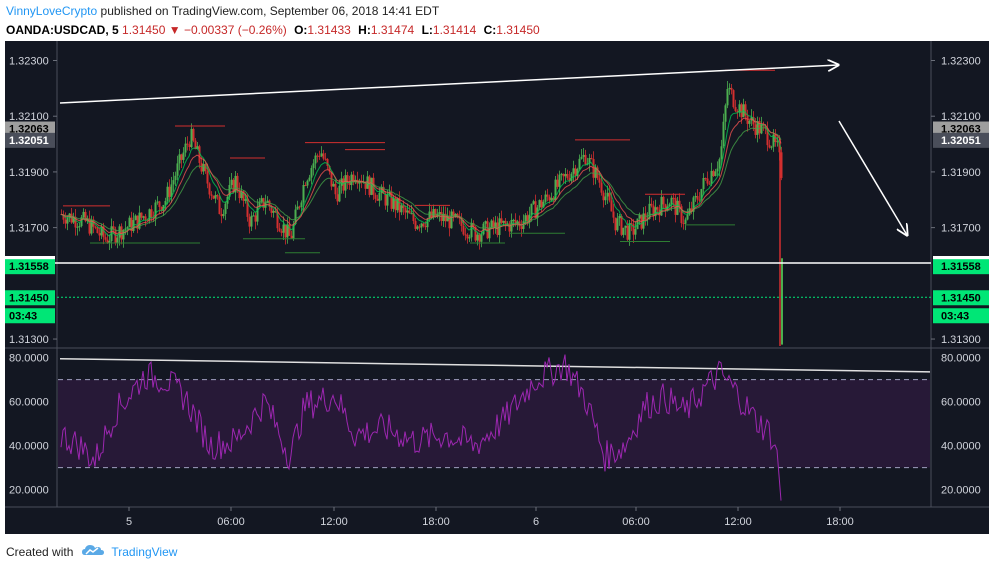 The width and height of the screenshot is (990, 569). I want to click on price-marker-label: 1.31450, so click(29, 298).